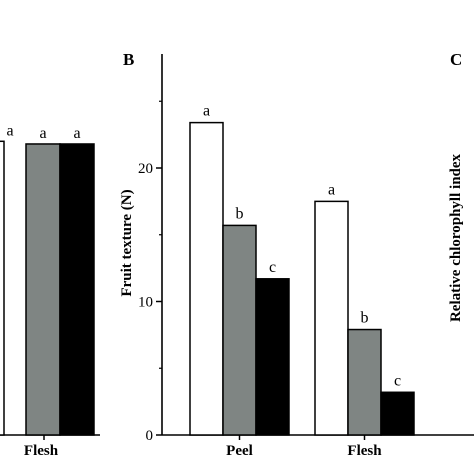 This screenshot has width=474, height=474. What do you see at coordinates (77, 289) in the screenshot?
I see `panel-a-bar-s3-flesh` at bounding box center [77, 289].